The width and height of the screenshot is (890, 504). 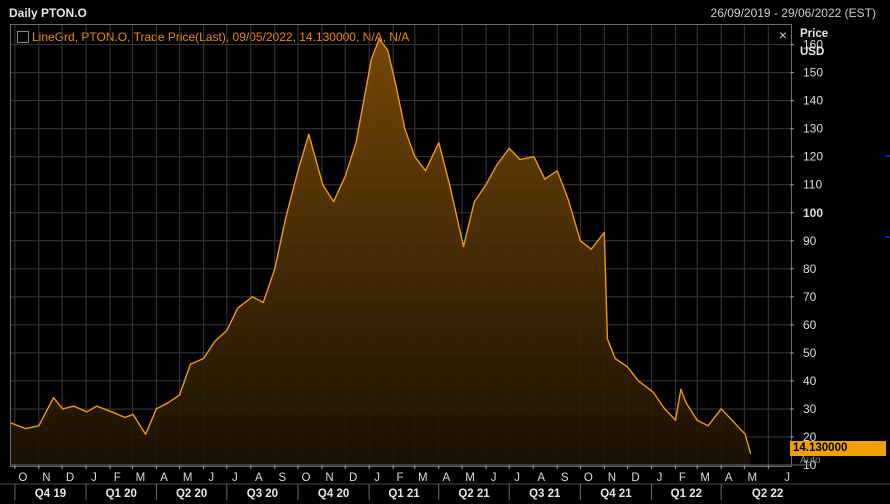 What do you see at coordinates (812, 52) in the screenshot?
I see `y-axis-title-currency: USD` at bounding box center [812, 52].